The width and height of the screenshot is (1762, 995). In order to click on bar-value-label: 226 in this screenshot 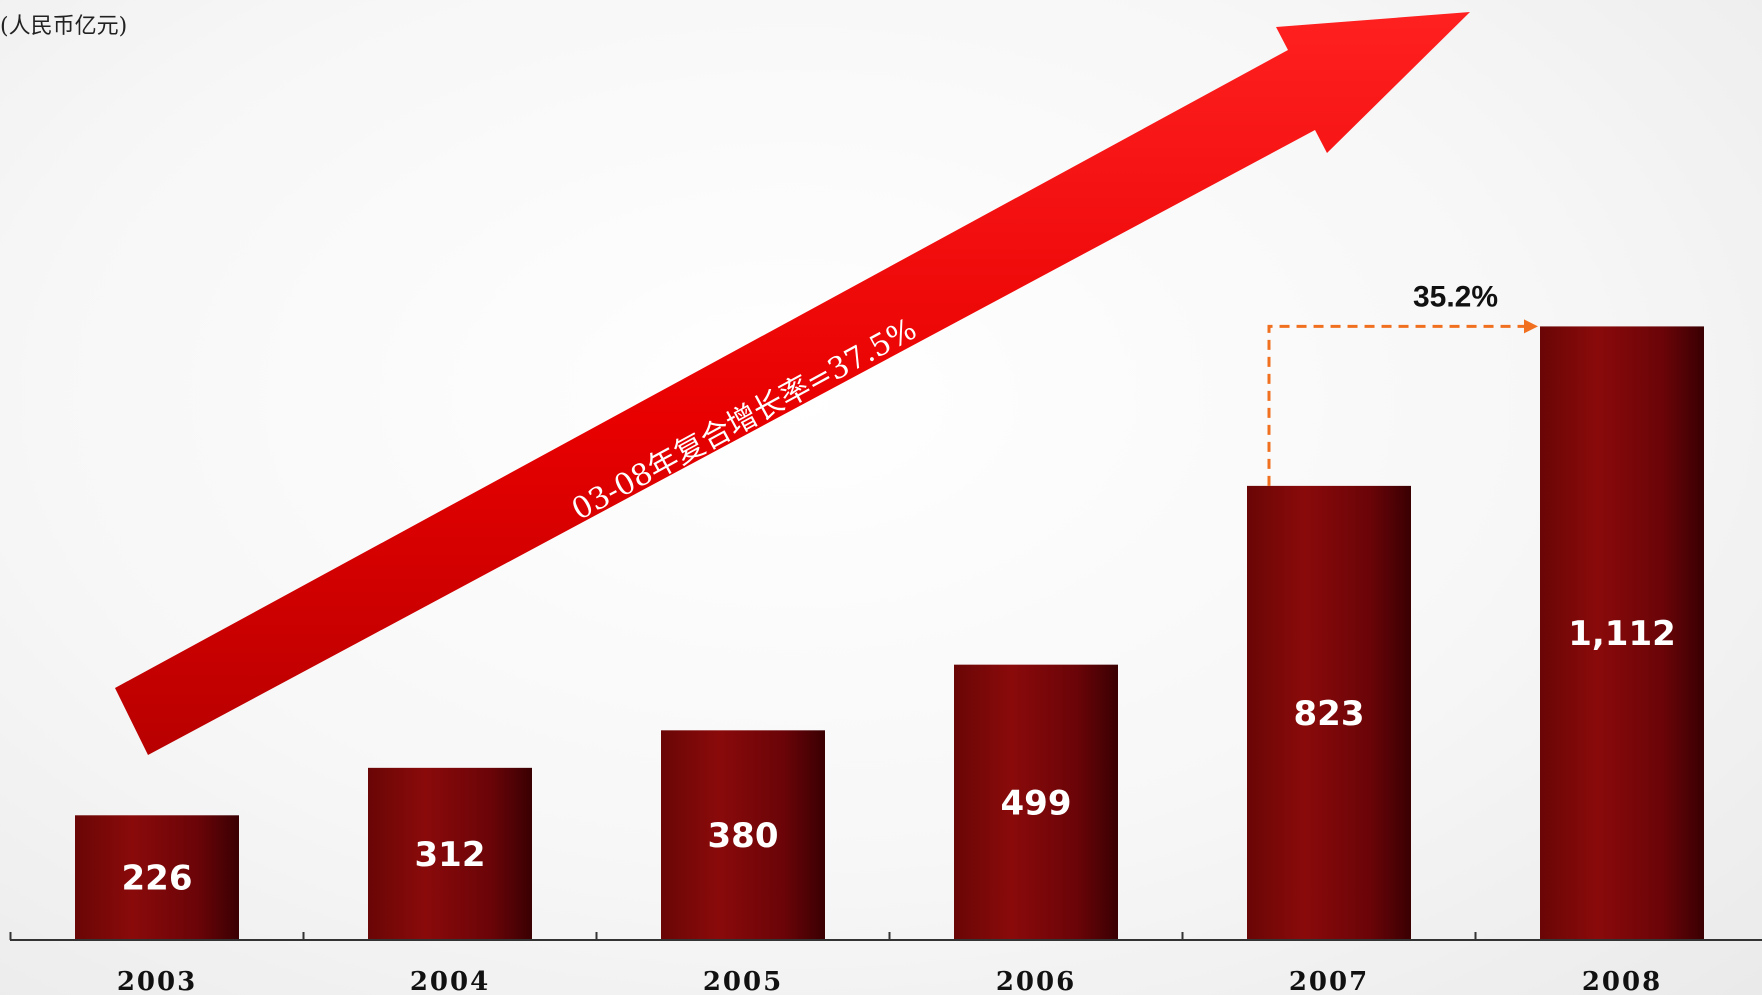, I will do `click(157, 879)`.